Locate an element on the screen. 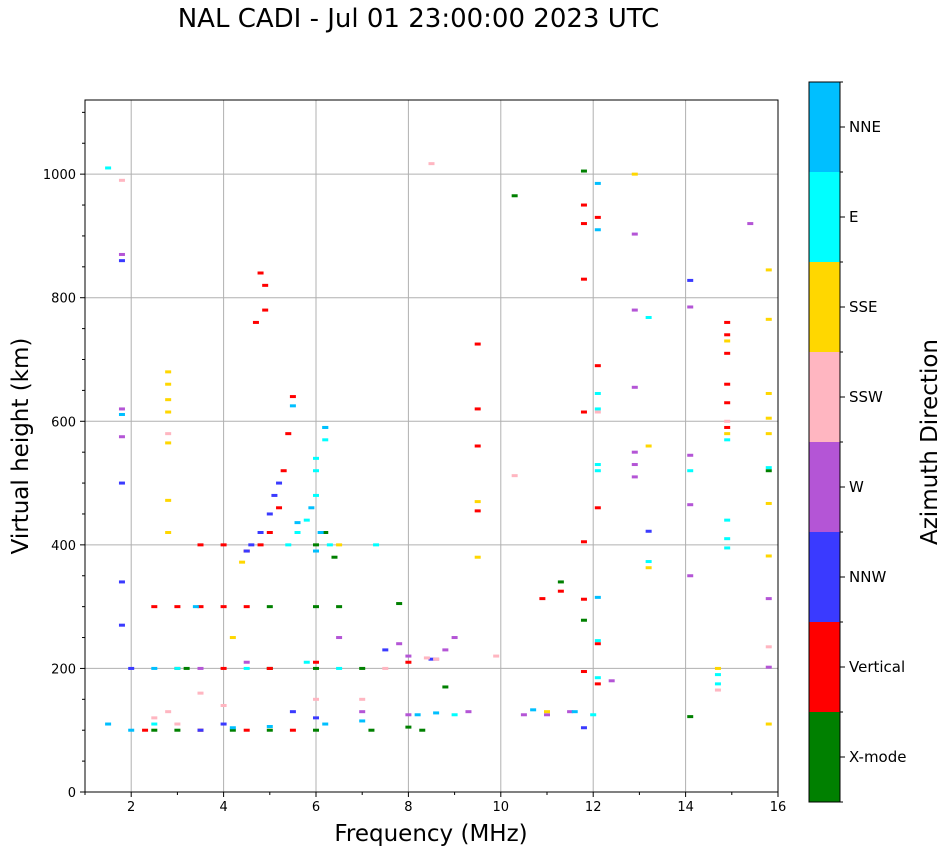 The width and height of the screenshot is (951, 856). y-tick-label: 600 is located at coordinates (63, 422).